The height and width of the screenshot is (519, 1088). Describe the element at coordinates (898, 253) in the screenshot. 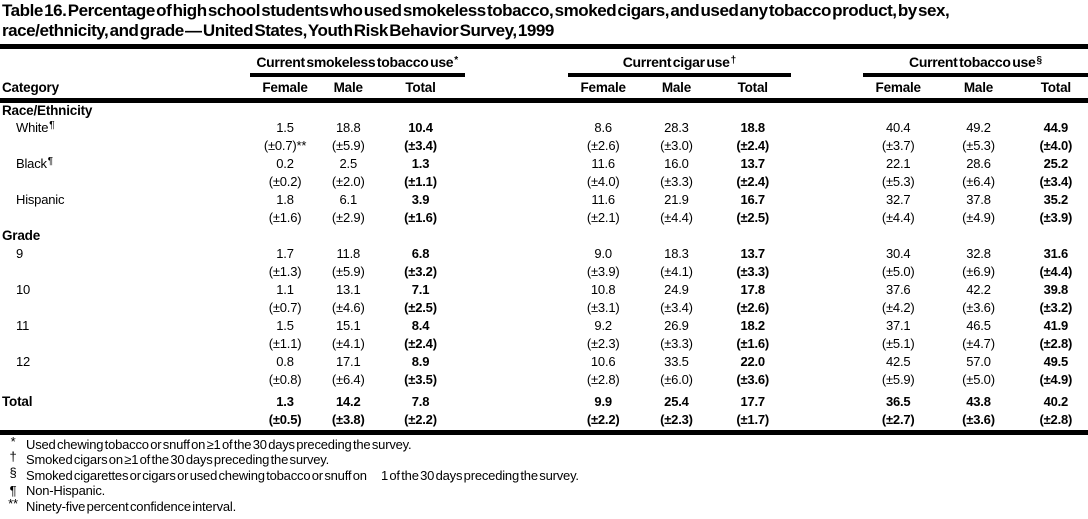

I see `value-cell: 30.4` at that location.